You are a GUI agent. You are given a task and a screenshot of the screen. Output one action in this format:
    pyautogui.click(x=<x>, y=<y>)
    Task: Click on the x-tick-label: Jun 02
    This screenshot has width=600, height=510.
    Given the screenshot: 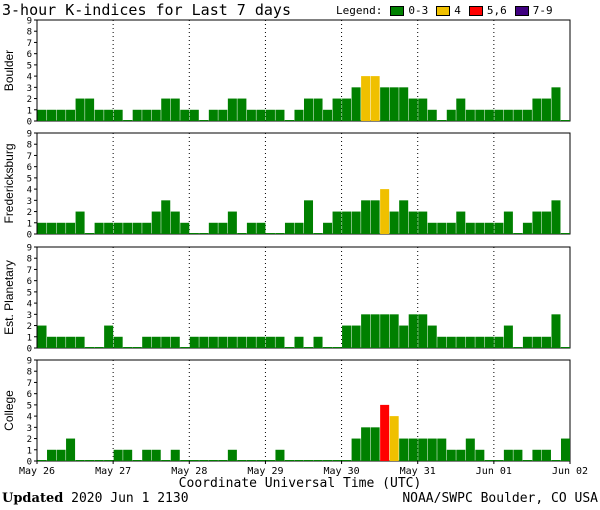 What is the action you would take?
    pyautogui.click(x=570, y=471)
    